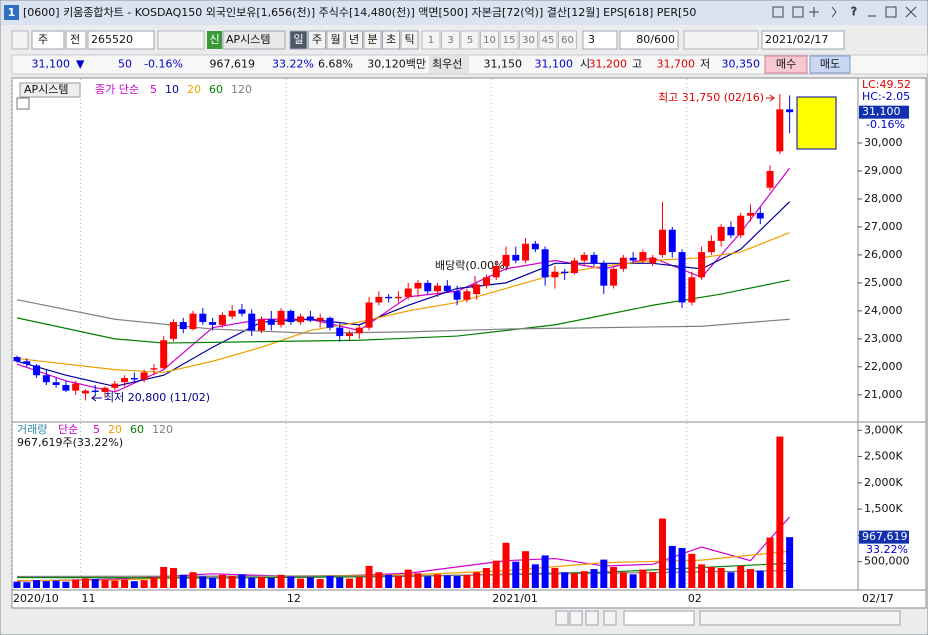 This screenshot has width=928, height=635. I want to click on btn-menu, so click(834, 12).